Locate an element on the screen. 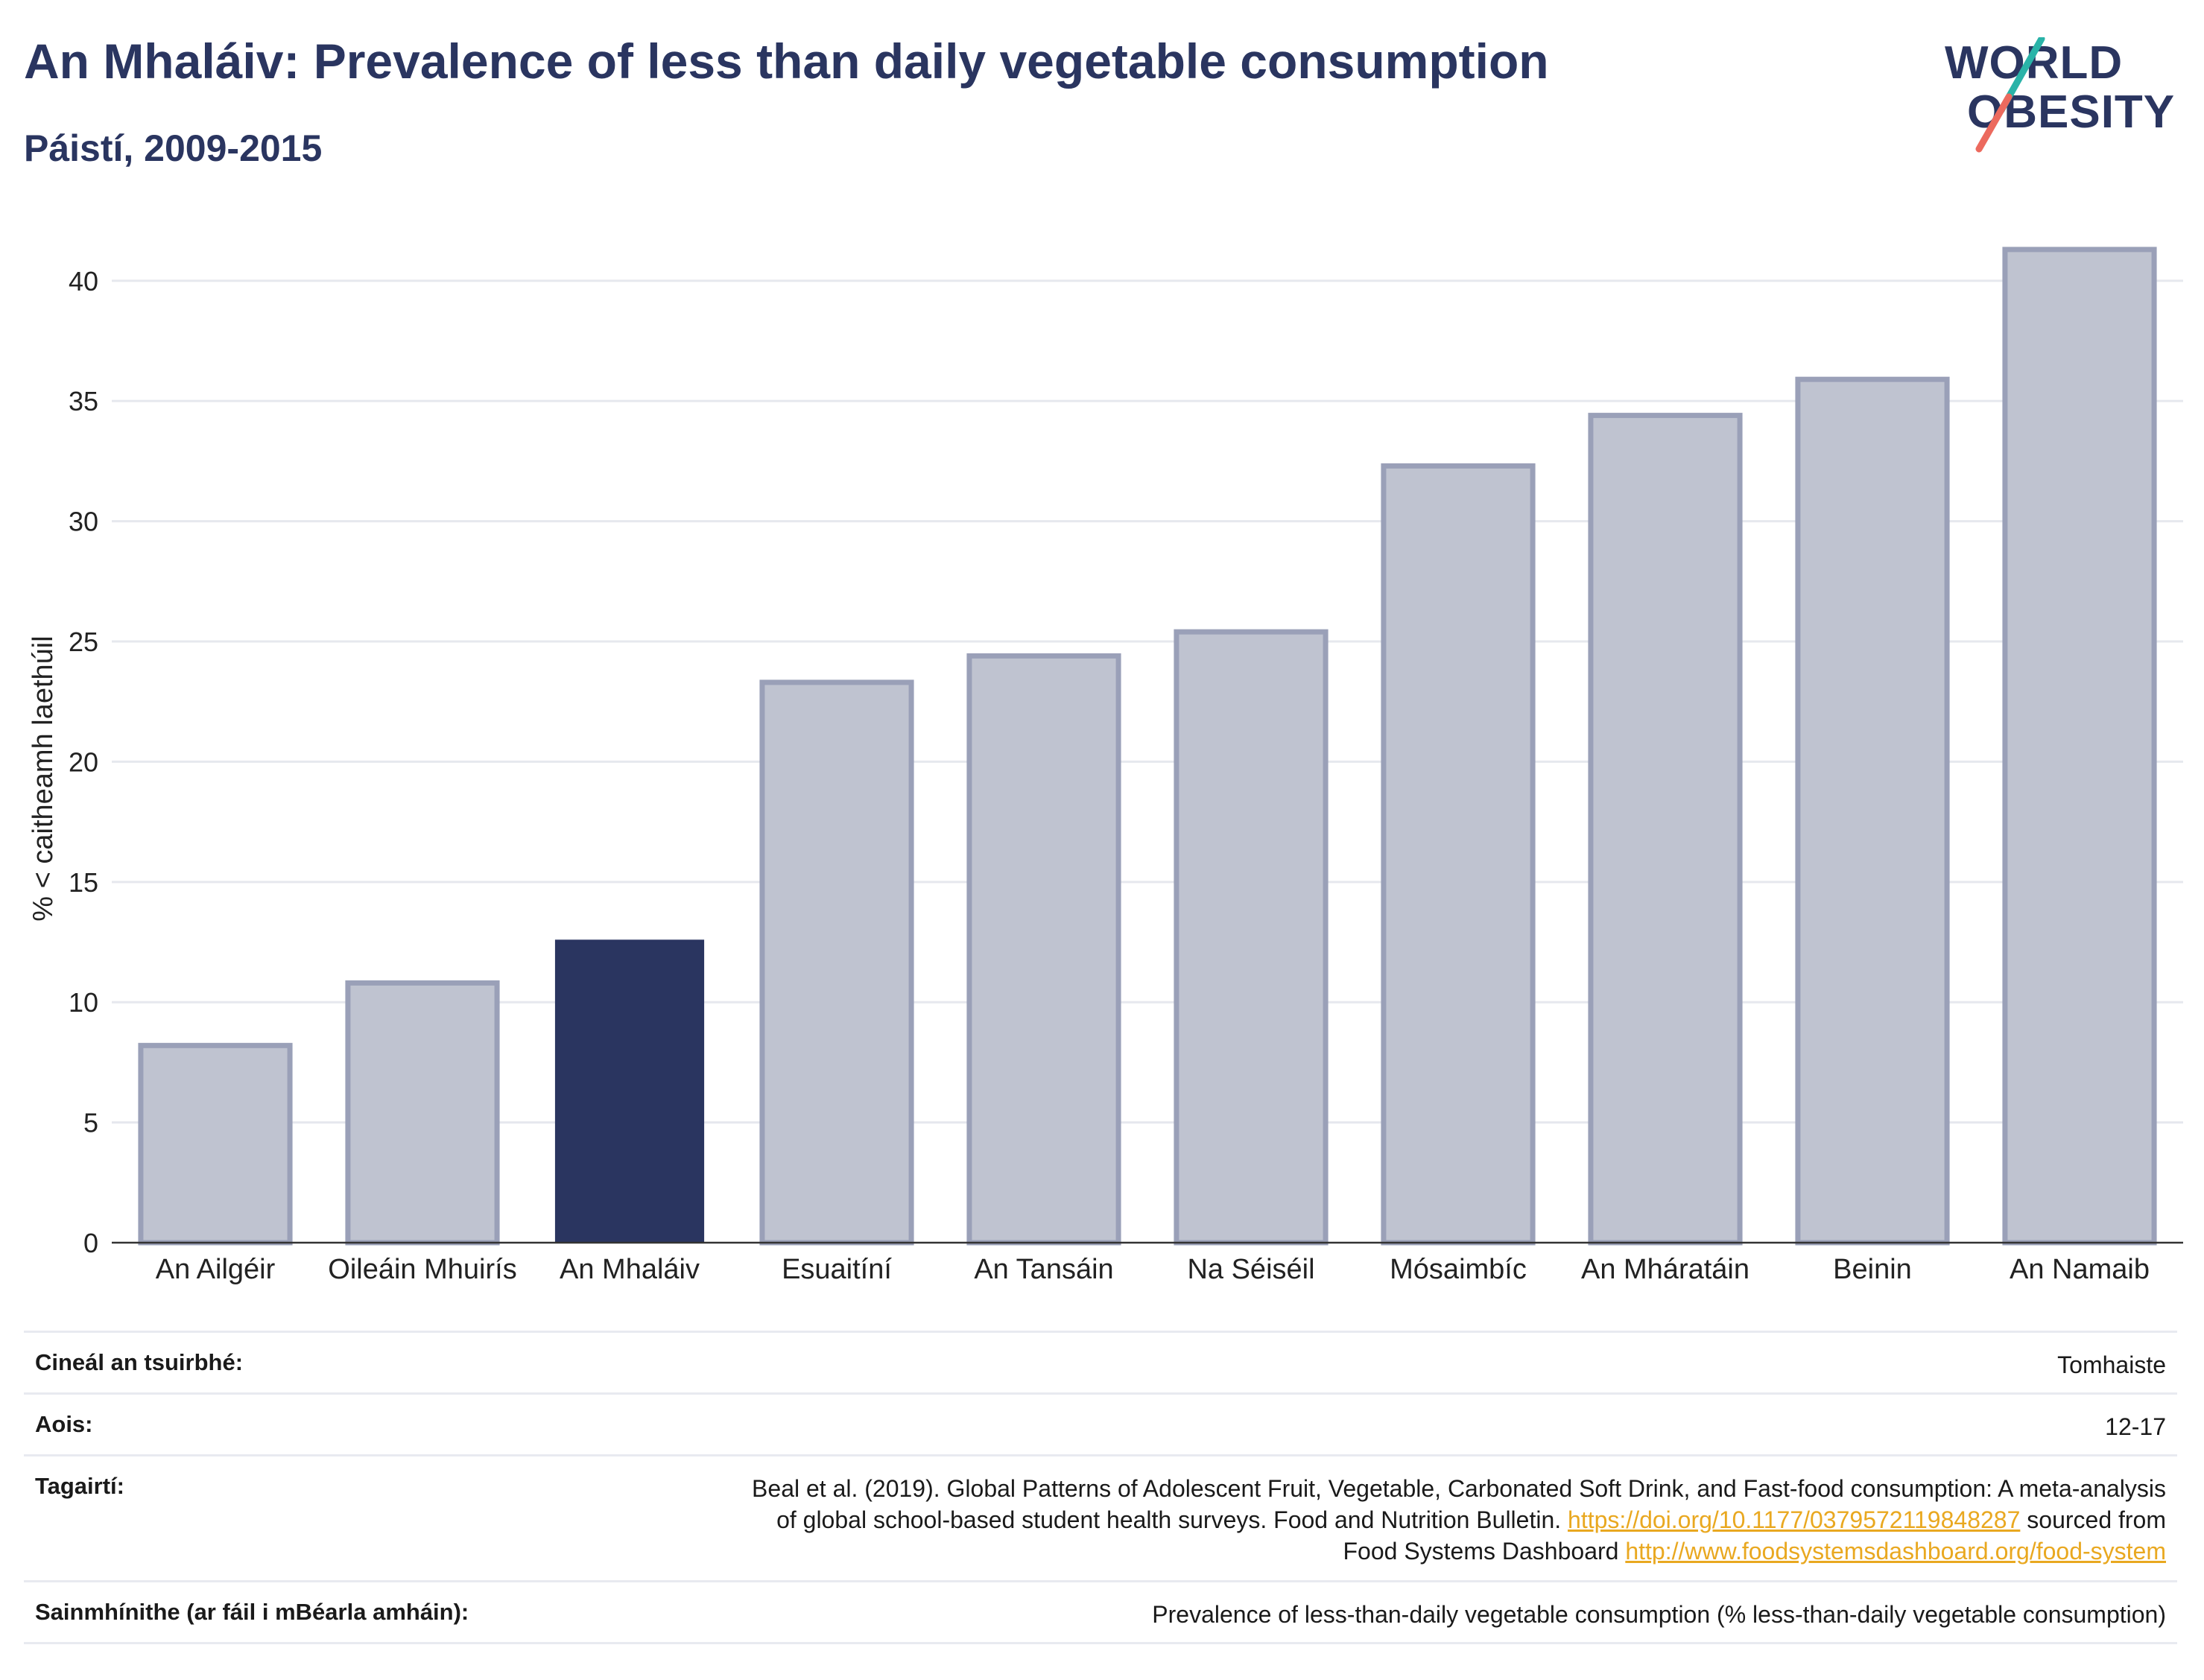 This screenshot has height=1680, width=2204. y-tick-label: 40 is located at coordinates (83, 281).